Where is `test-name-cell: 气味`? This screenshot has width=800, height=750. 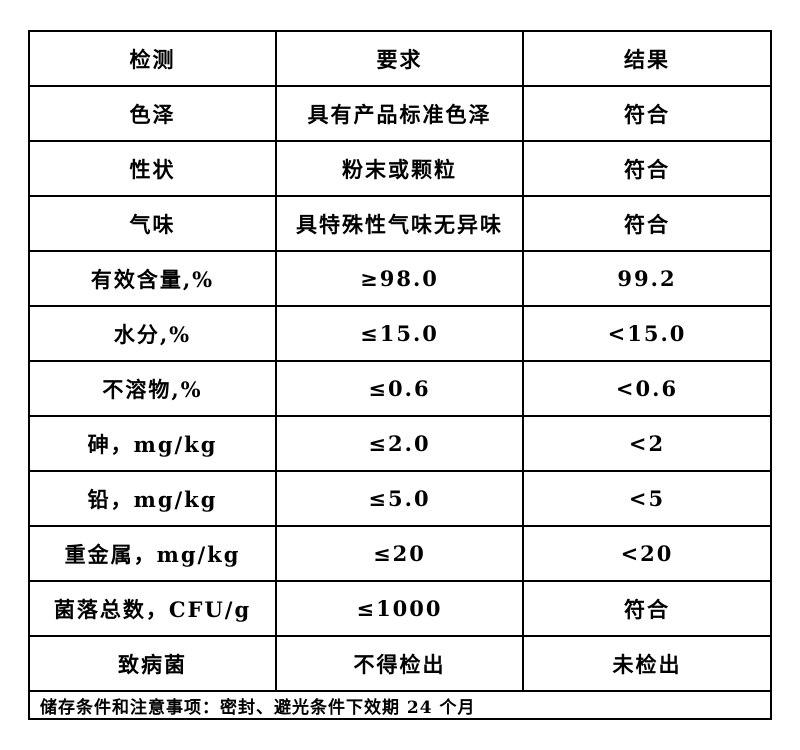 test-name-cell: 气味 is located at coordinates (152, 223).